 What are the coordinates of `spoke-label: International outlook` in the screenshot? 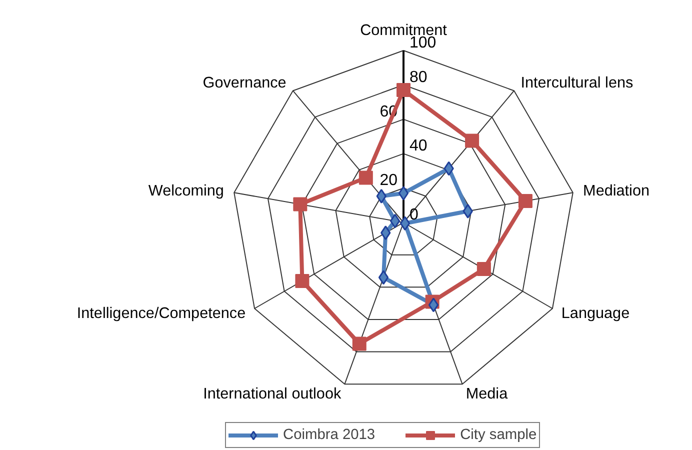 It's located at (272, 393).